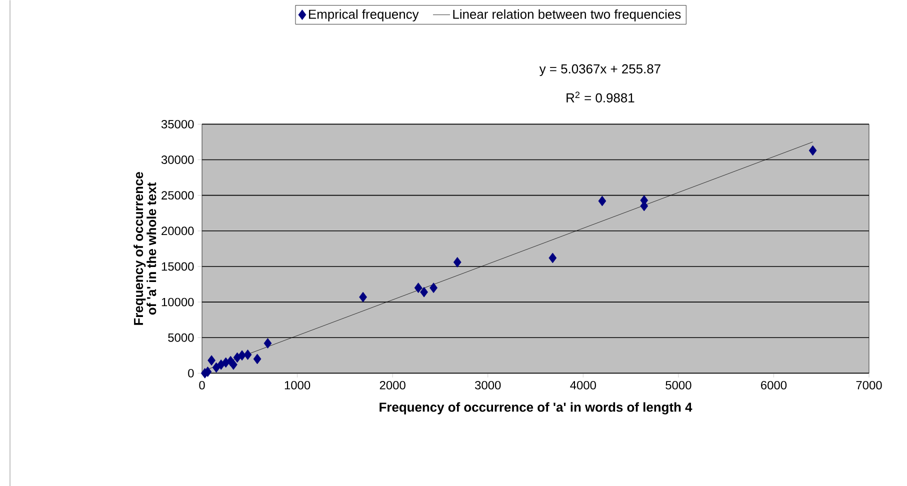 Image resolution: width=907 pixels, height=486 pixels. Describe the element at coordinates (567, 15) in the screenshot. I see `legend-label: Linear relation between two frequencies` at that location.